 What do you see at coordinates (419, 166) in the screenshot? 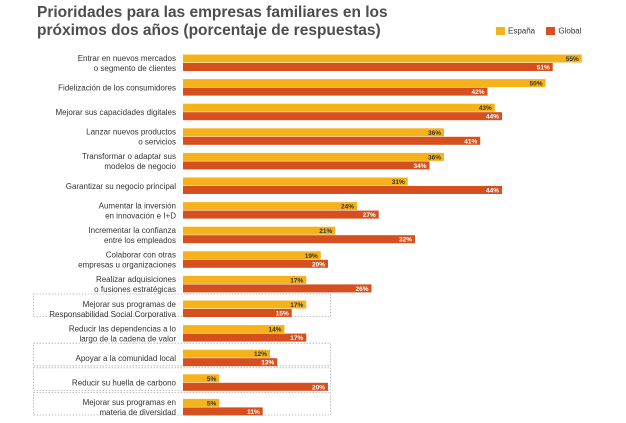
I see `data-label-global: 34%` at bounding box center [419, 166].